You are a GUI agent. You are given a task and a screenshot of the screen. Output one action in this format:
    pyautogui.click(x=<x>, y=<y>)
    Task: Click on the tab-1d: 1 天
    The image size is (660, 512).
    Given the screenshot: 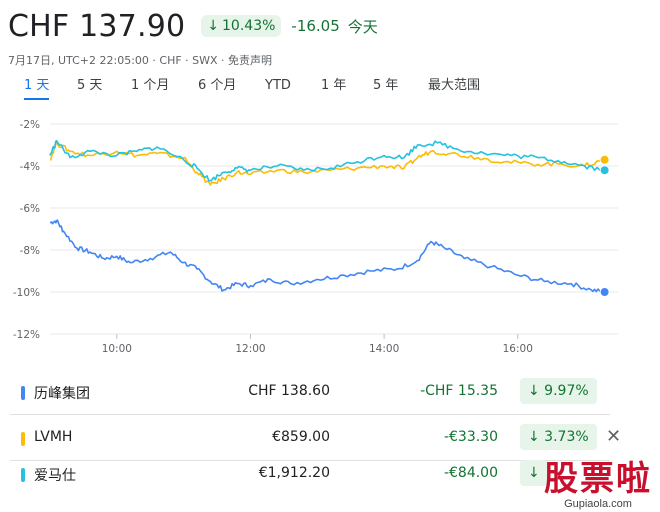 What is the action you would take?
    pyautogui.click(x=37, y=88)
    